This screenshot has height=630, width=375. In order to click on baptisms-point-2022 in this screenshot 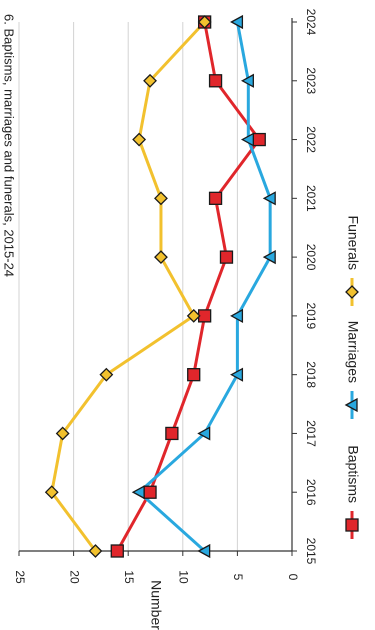, I will do `click(259, 139)`.